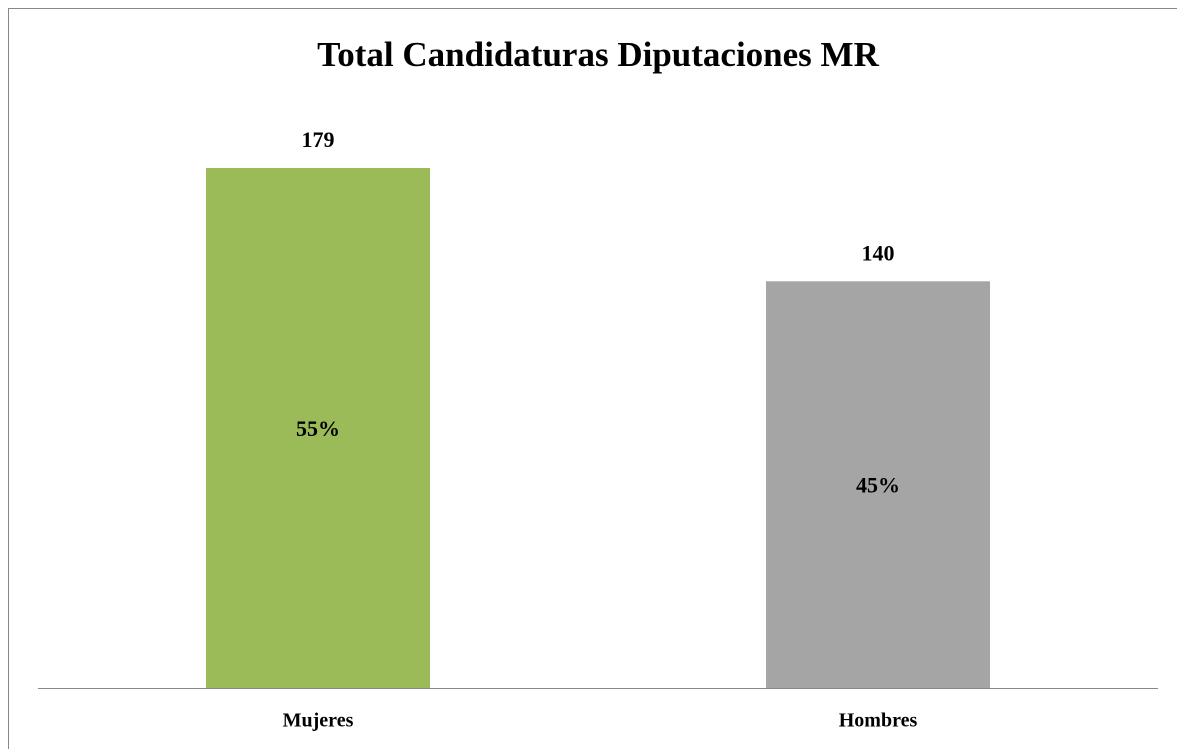  I want to click on value-label: 140, so click(878, 252).